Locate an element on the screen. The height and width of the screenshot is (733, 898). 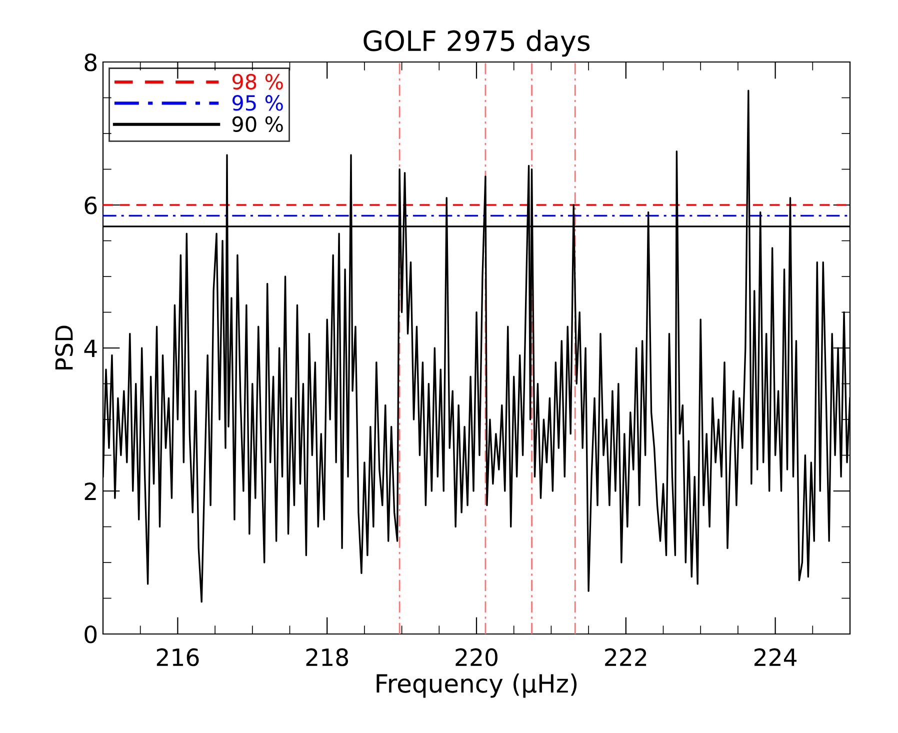
y-tick-label: 6 is located at coordinates (90, 205).